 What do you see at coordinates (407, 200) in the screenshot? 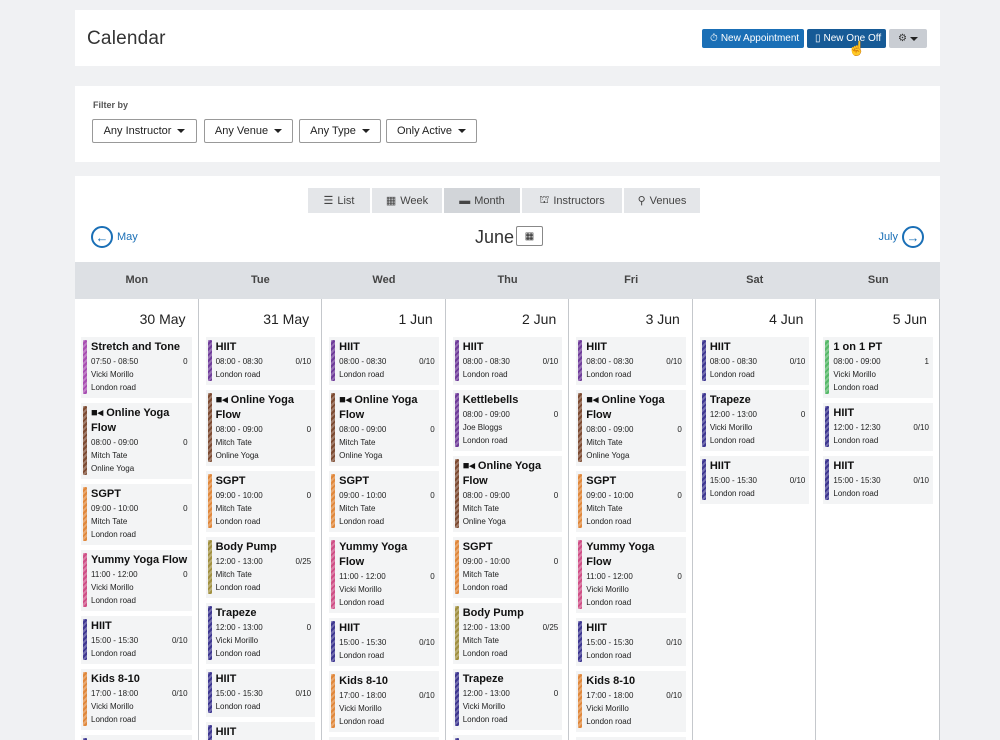
I see `tab-week: ▦ Week` at bounding box center [407, 200].